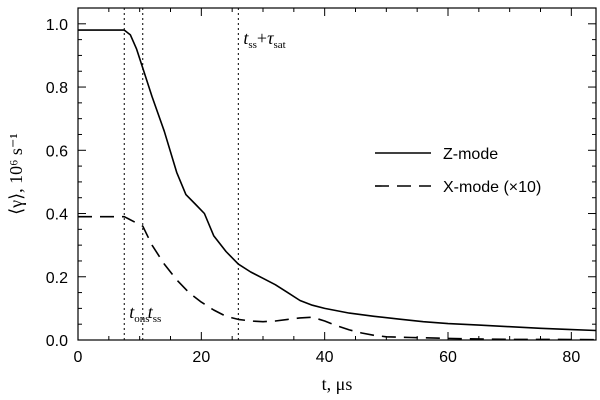 The width and height of the screenshot is (600, 400). What do you see at coordinates (57, 88) in the screenshot?
I see `y-tick-label: 0.8` at bounding box center [57, 88].